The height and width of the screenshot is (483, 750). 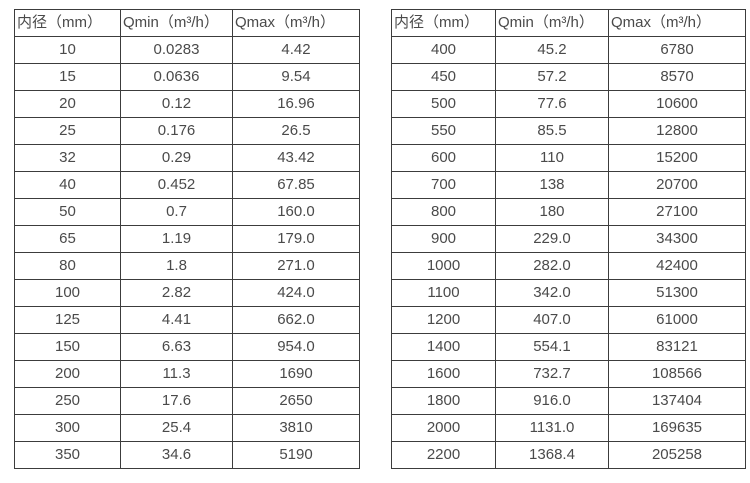 What do you see at coordinates (568, 104) in the screenshot?
I see `table-row: 500 77.6 10600` at bounding box center [568, 104].